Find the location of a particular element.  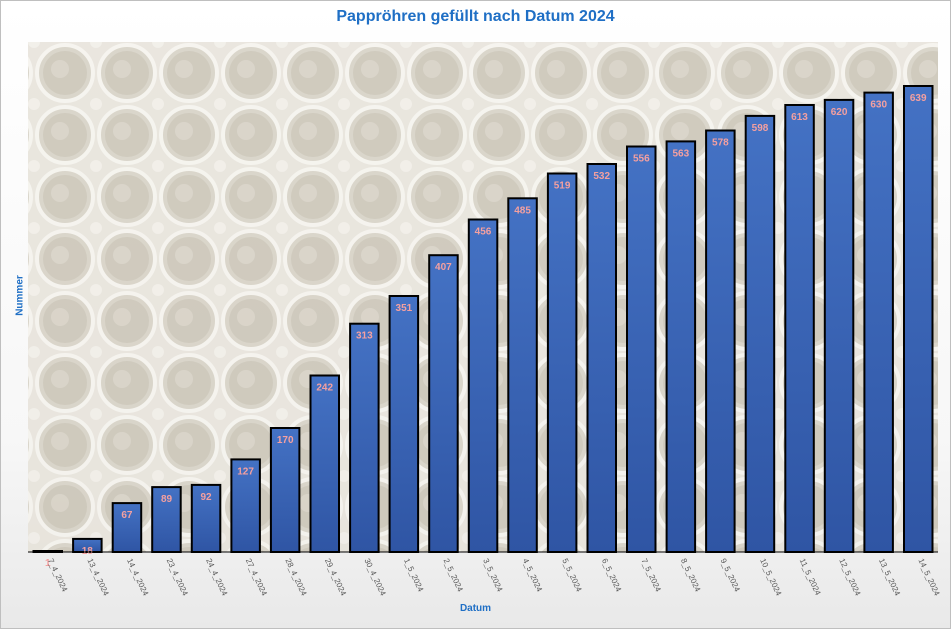

x-tick-label-13_5_2024: 13_5_2024 is located at coordinates (889, 577).